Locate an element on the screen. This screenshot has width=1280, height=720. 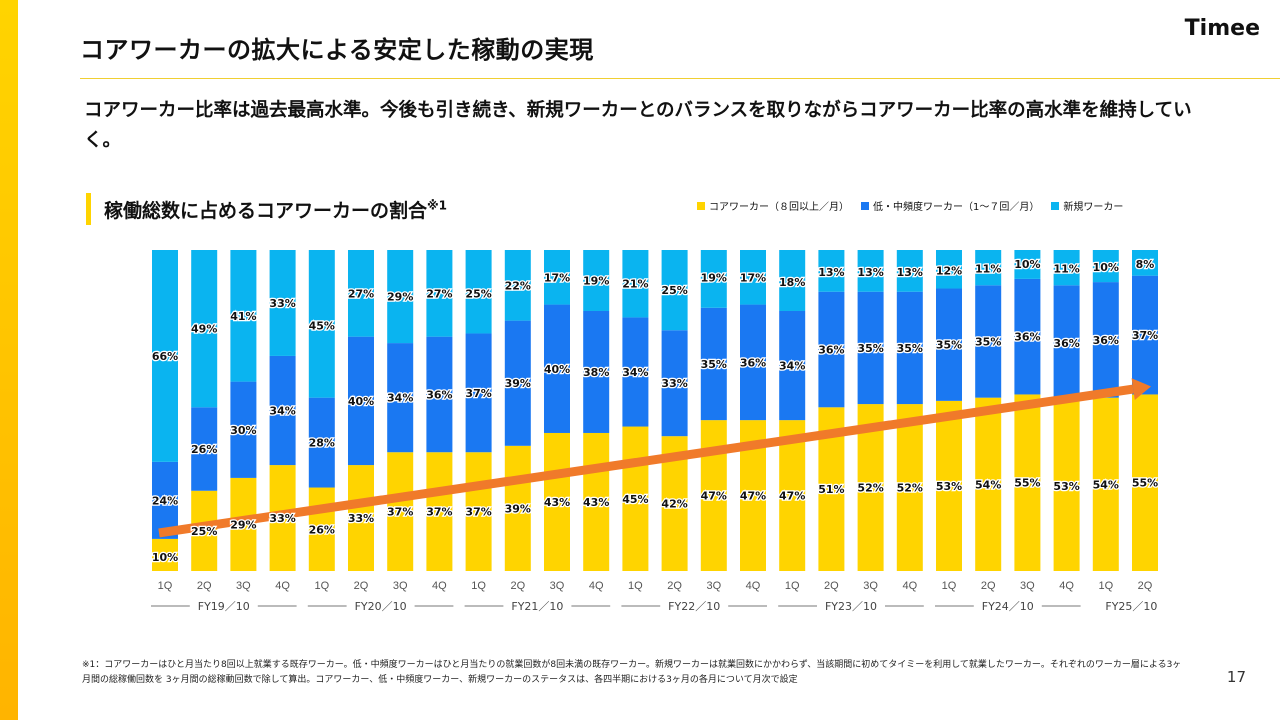
fiscal-year-label: FY20／10 is located at coordinates (381, 606).